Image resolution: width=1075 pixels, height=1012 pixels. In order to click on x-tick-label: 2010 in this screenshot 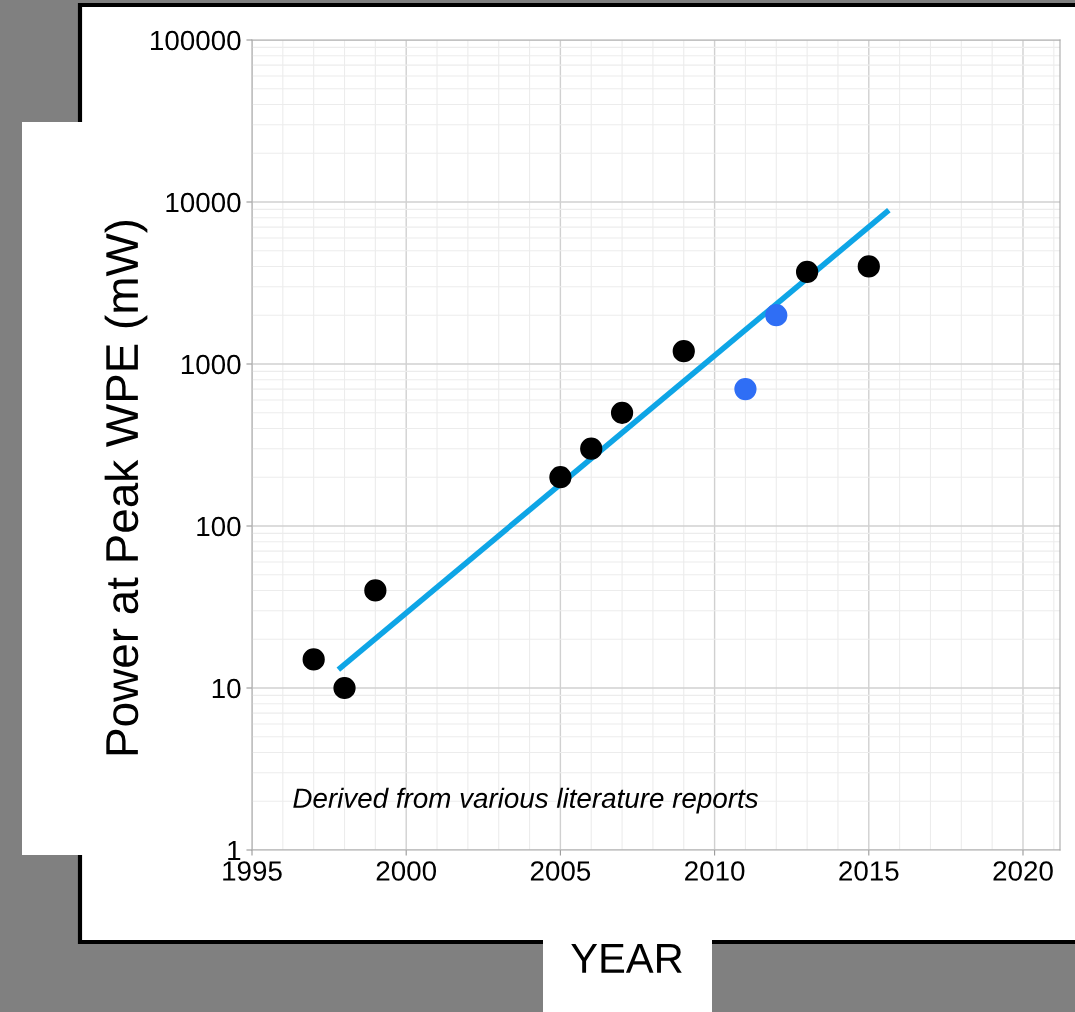, I will do `click(715, 871)`.